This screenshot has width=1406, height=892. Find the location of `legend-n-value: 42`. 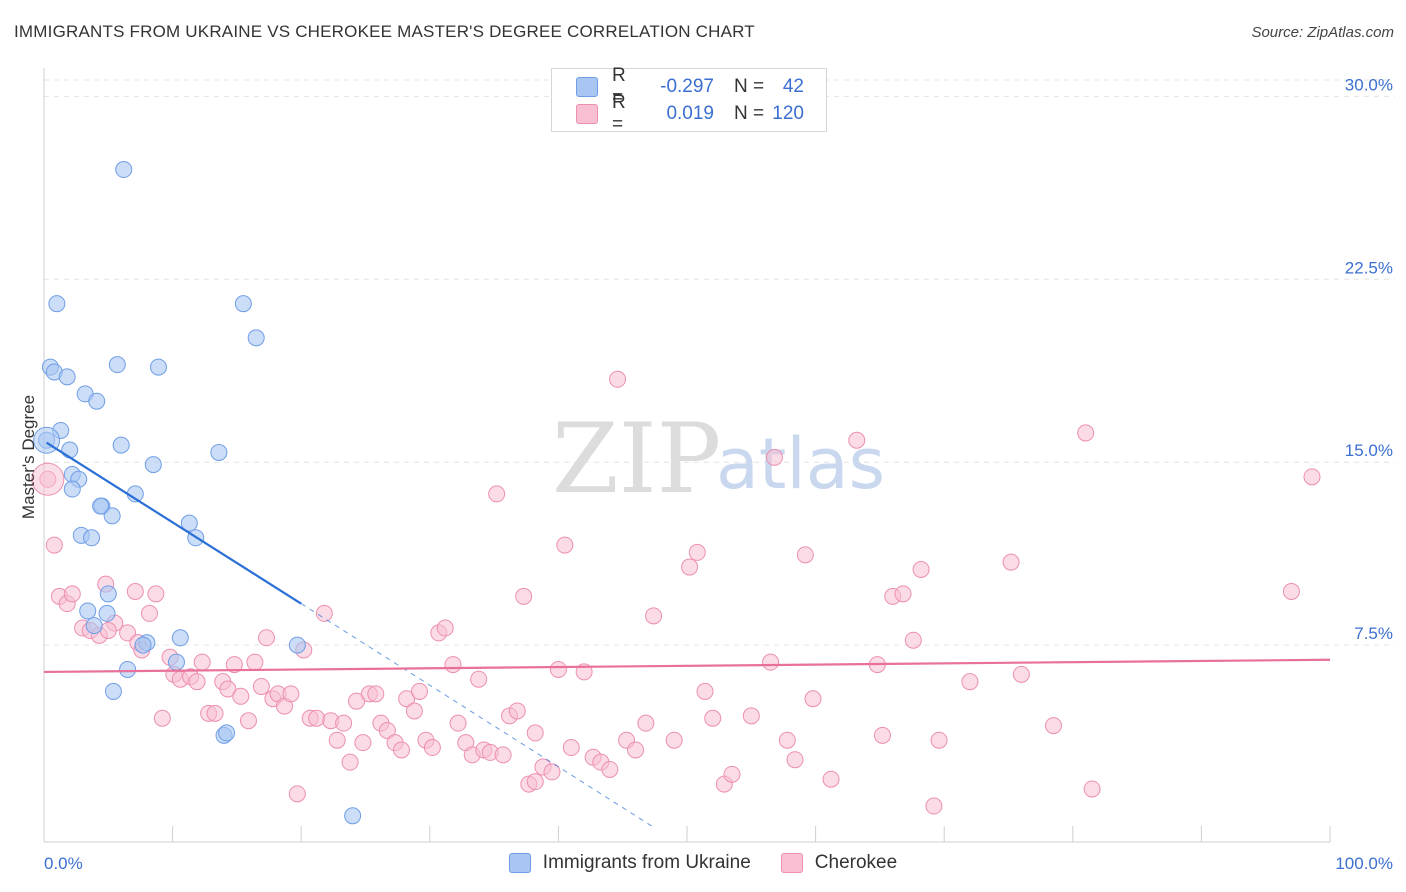

legend-n-value: 42 is located at coordinates (793, 86).